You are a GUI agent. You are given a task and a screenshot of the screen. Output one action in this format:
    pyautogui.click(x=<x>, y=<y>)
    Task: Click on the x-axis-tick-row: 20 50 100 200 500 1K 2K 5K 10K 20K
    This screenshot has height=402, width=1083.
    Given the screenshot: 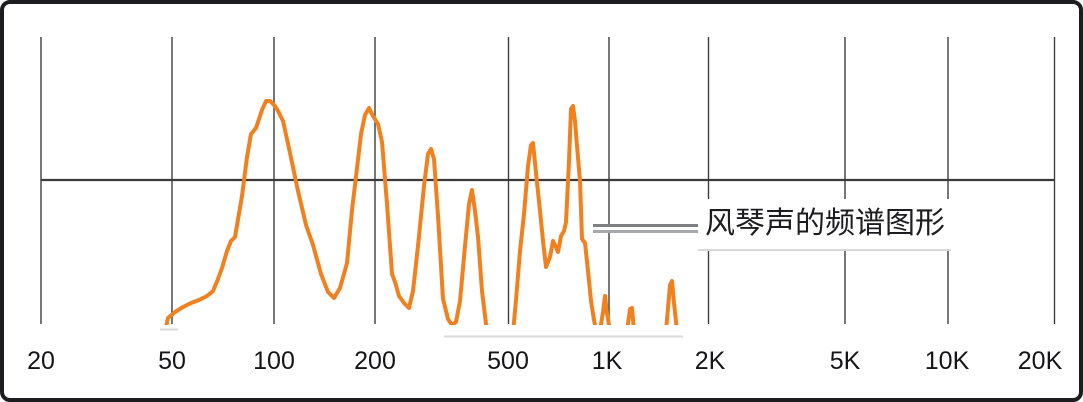 What is the action you would take?
    pyautogui.click(x=541, y=361)
    